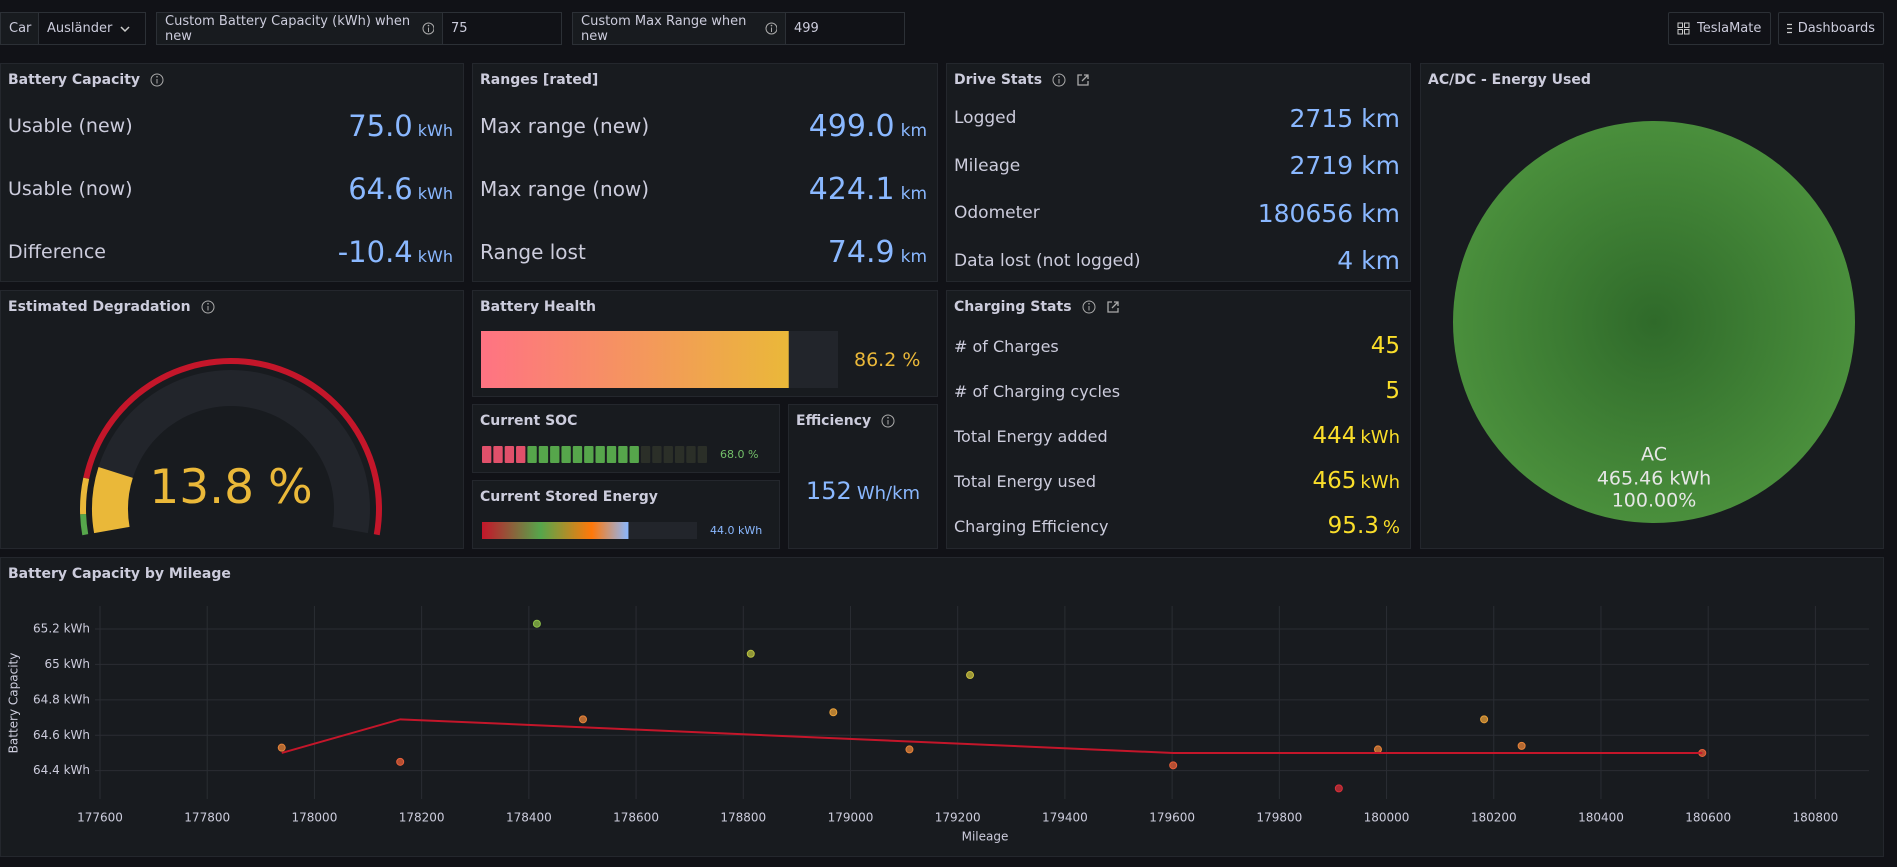 The width and height of the screenshot is (1897, 867). I want to click on stat-label: Charging Efficiency, so click(1031, 526).